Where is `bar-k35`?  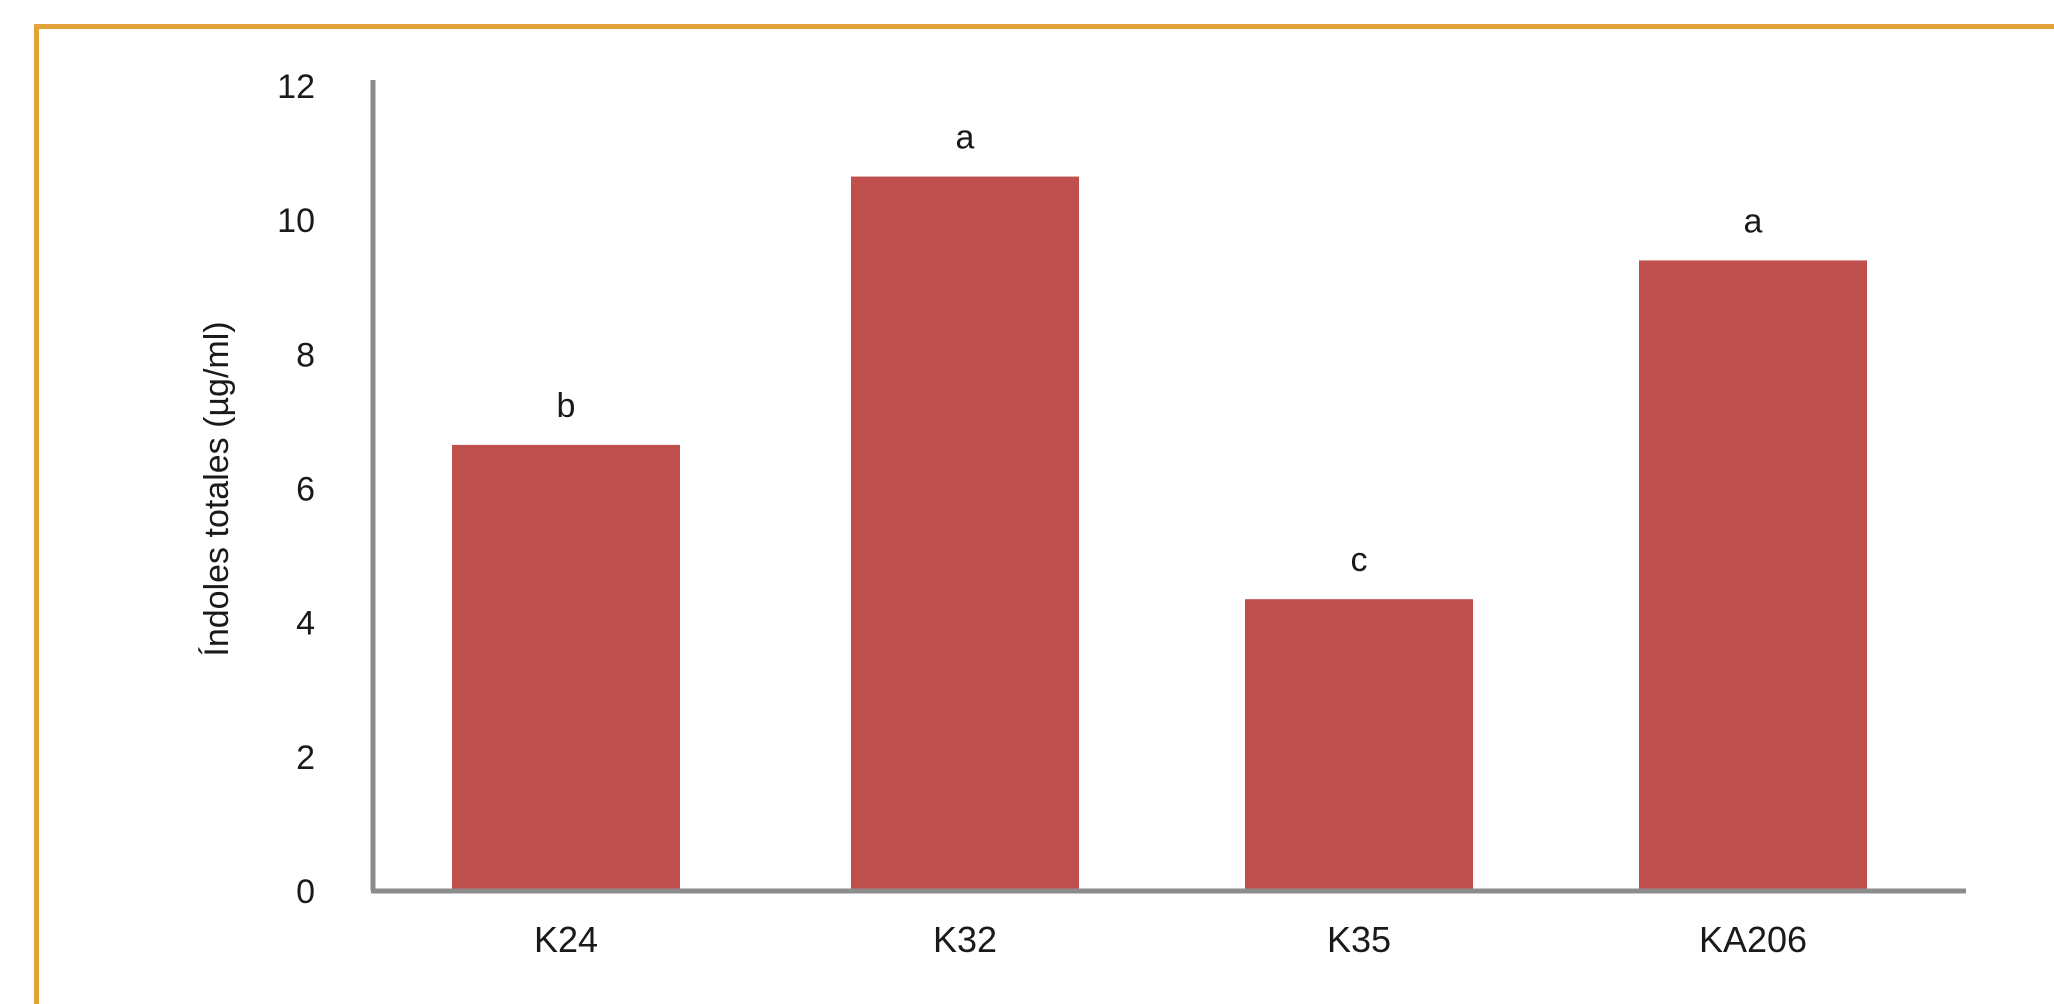 bar-k35 is located at coordinates (1359, 745).